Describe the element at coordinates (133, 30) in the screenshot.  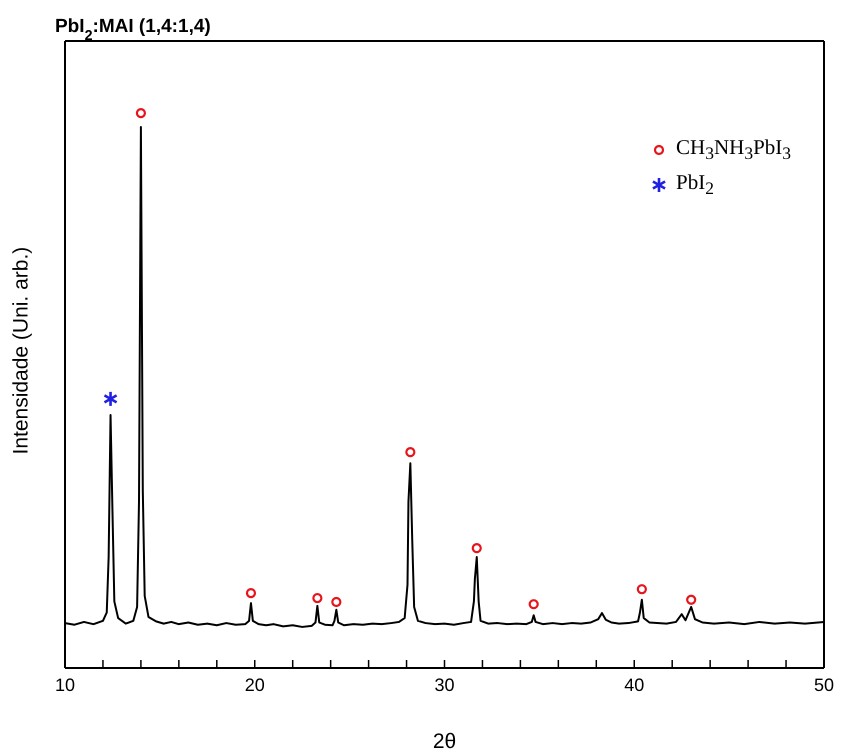
I see `chart-title: PbI$_{2}$:MAI (1,4:1,4)` at that location.